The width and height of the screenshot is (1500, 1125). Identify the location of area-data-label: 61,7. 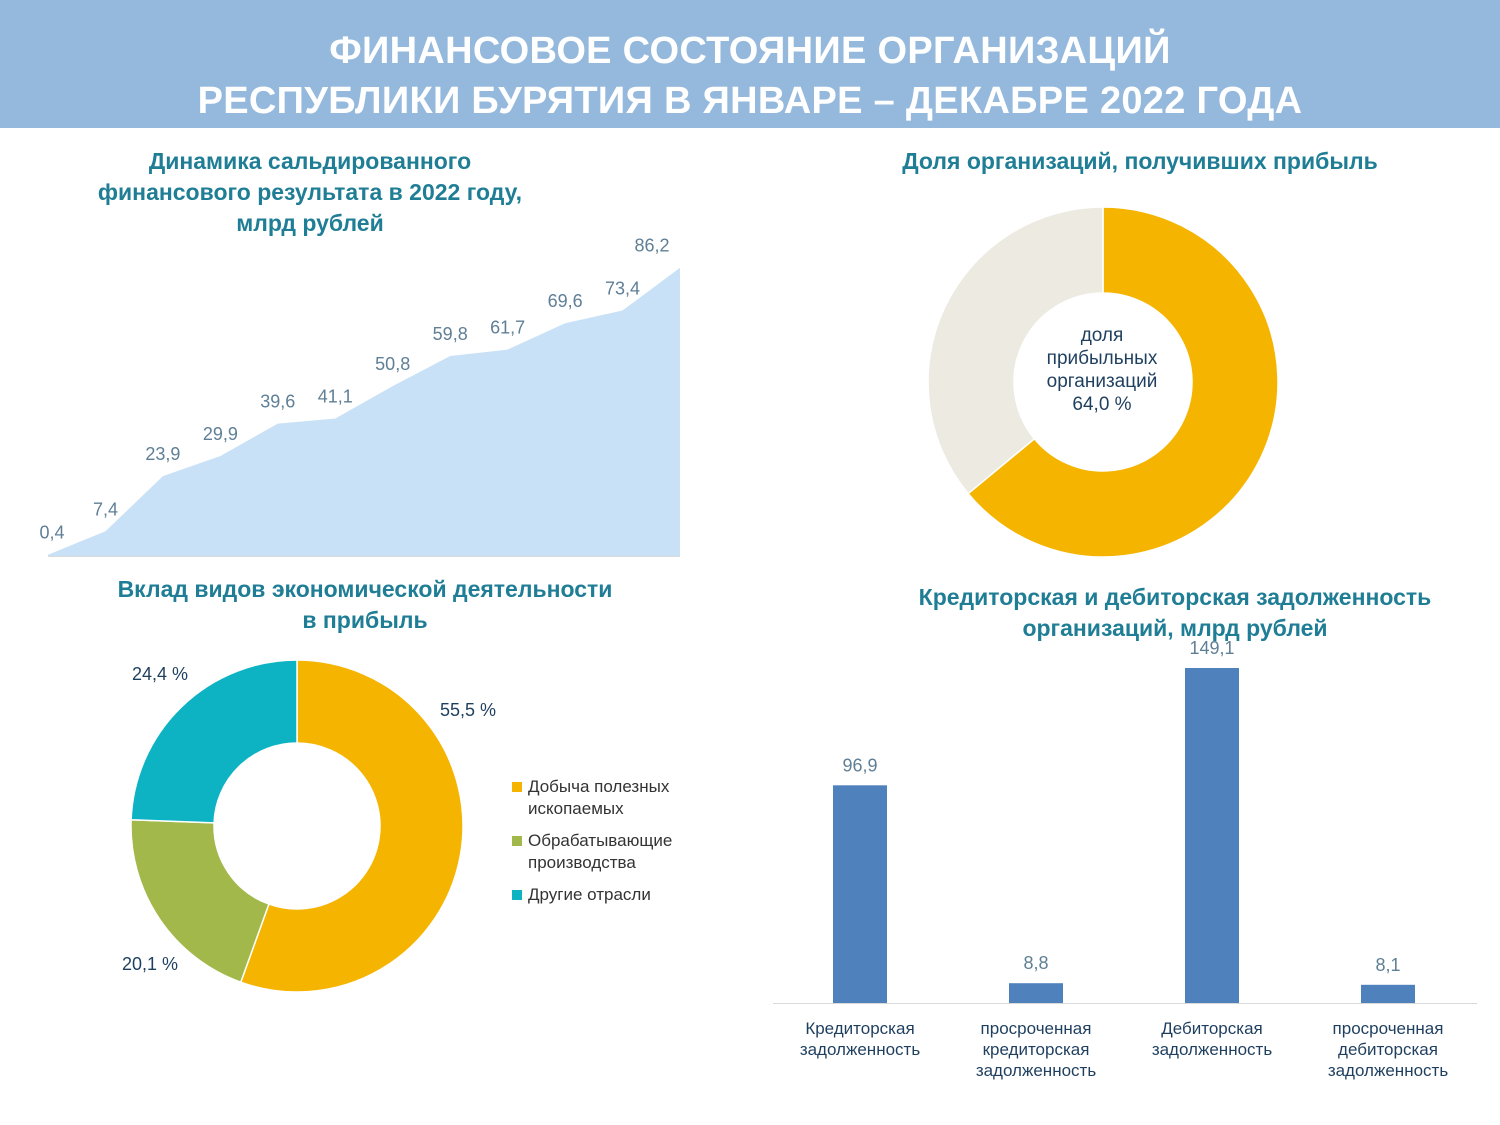
(507, 328).